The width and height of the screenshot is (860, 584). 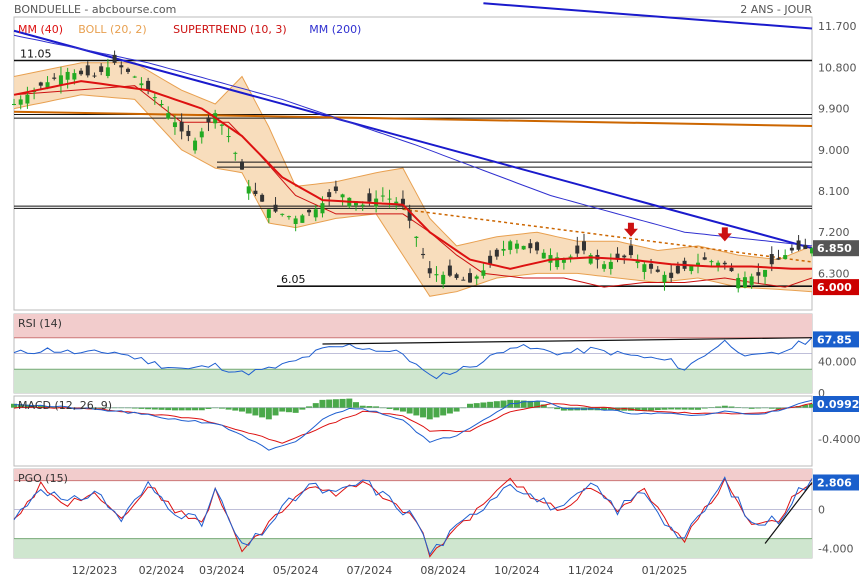 What do you see at coordinates (413, 475) in the screenshot?
I see `overbought-zone` at bounding box center [413, 475].